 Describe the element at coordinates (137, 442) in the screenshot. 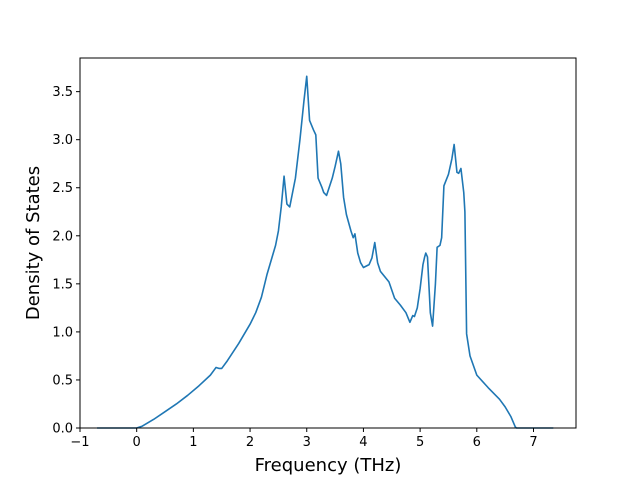

I see `x-tick-label: 0` at that location.